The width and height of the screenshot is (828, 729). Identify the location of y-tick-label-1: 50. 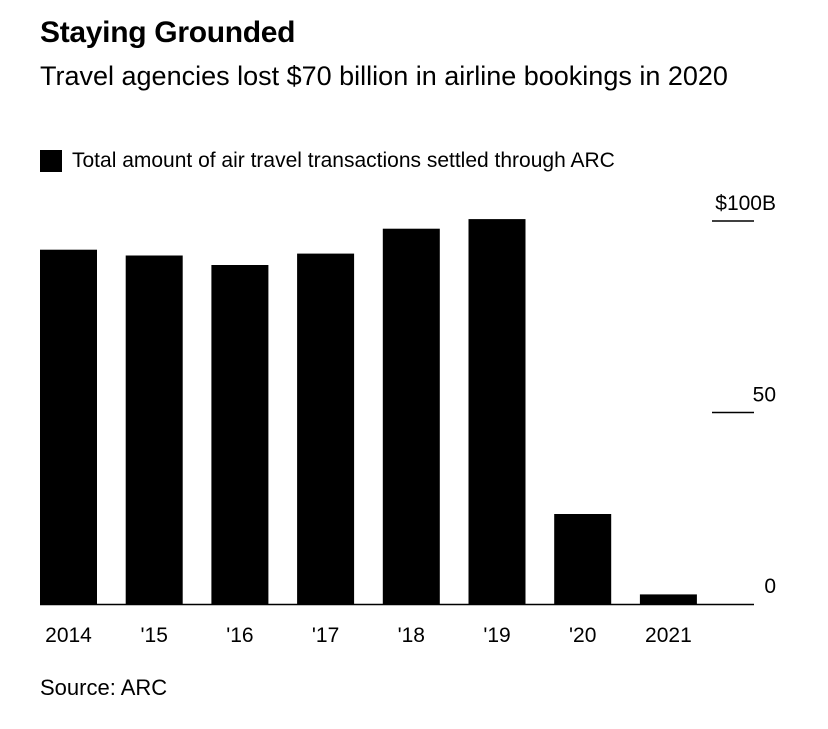
(764, 395).